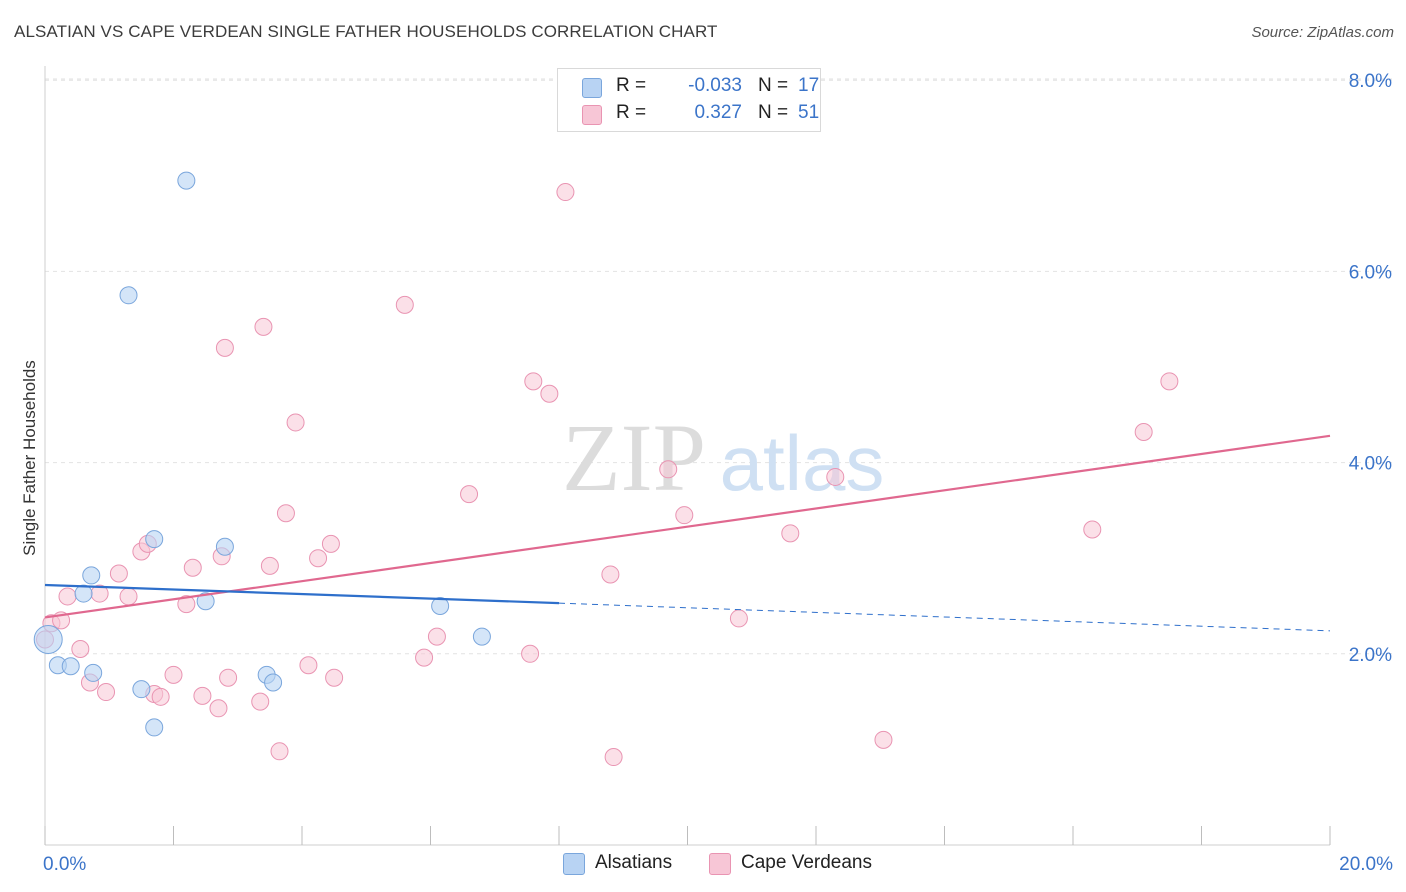  Describe the element at coordinates (944, 617) in the screenshot. I see `alsatian-trend-extension` at that location.